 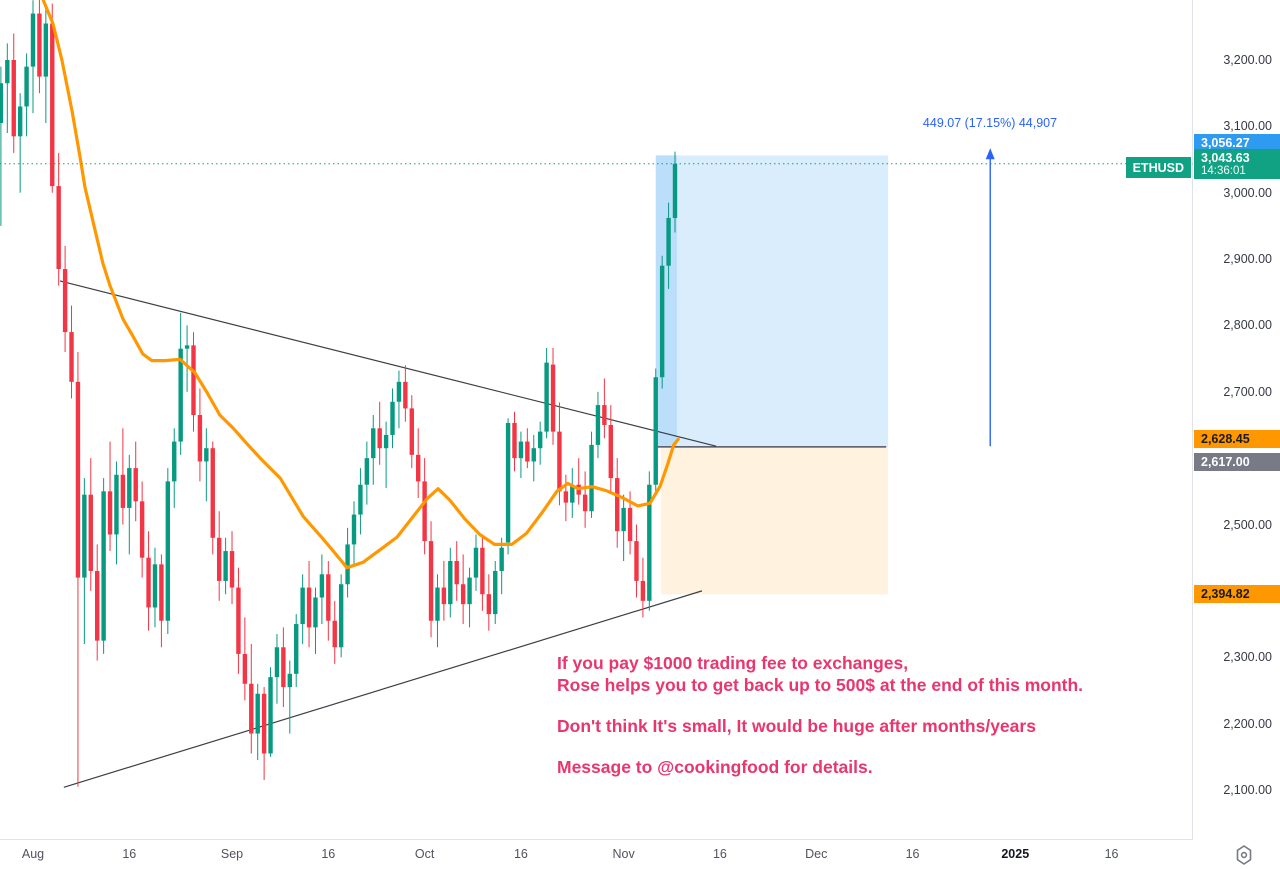 What do you see at coordinates (1247, 259) in the screenshot?
I see `price-tick-2900: 2,900.00` at bounding box center [1247, 259].